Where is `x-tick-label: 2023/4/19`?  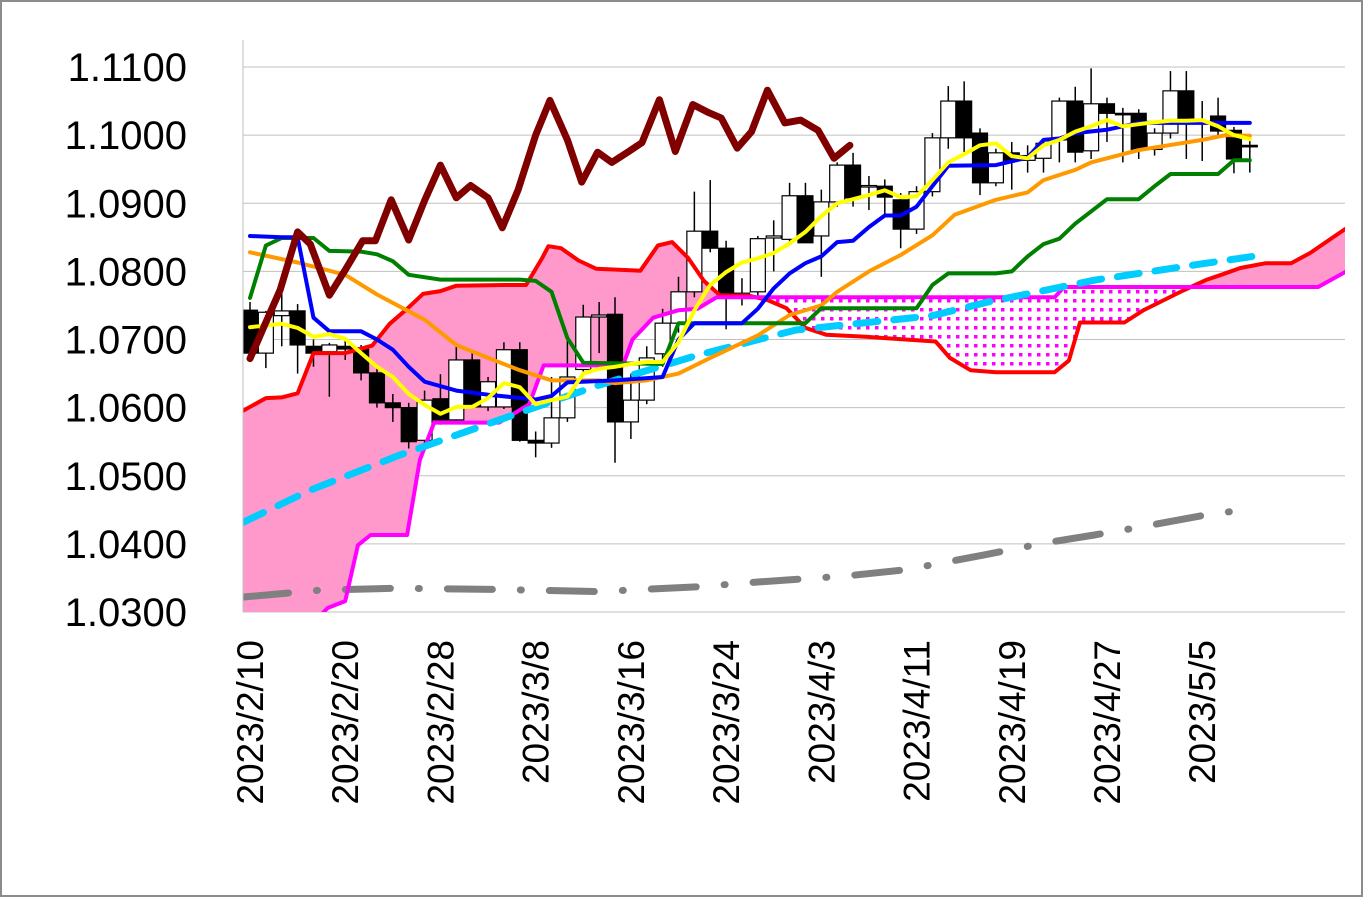
x-tick-label: 2023/4/19 is located at coordinates (1012, 722).